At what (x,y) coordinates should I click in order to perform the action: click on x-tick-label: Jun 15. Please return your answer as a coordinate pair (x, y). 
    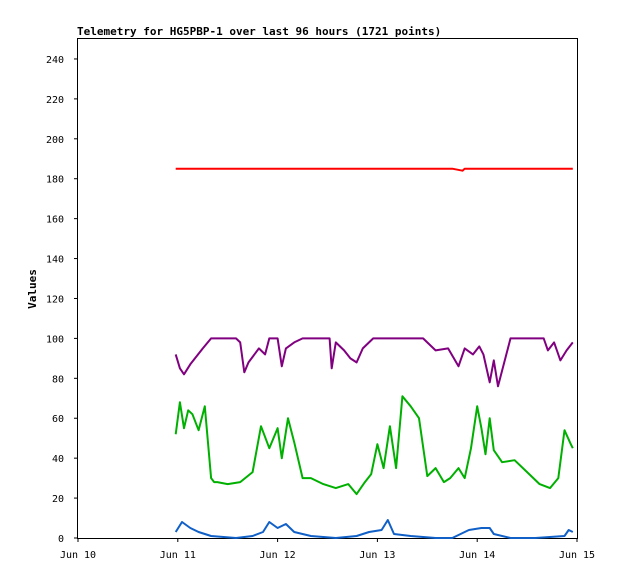
    Looking at the image, I should click on (577, 555).